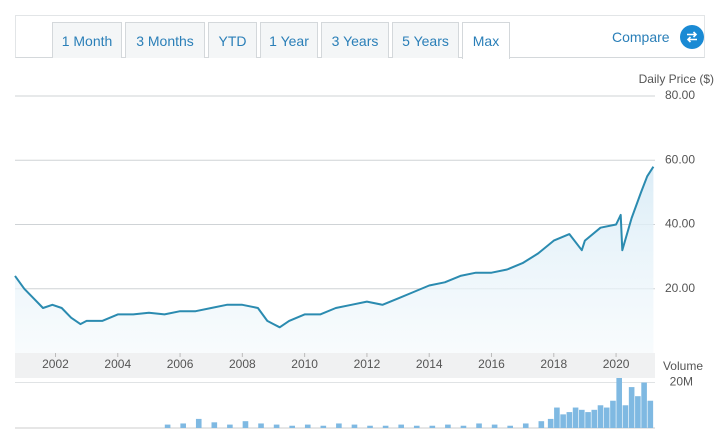 The image size is (720, 436). Describe the element at coordinates (55, 364) in the screenshot. I see `x-tick-label: 2002` at that location.